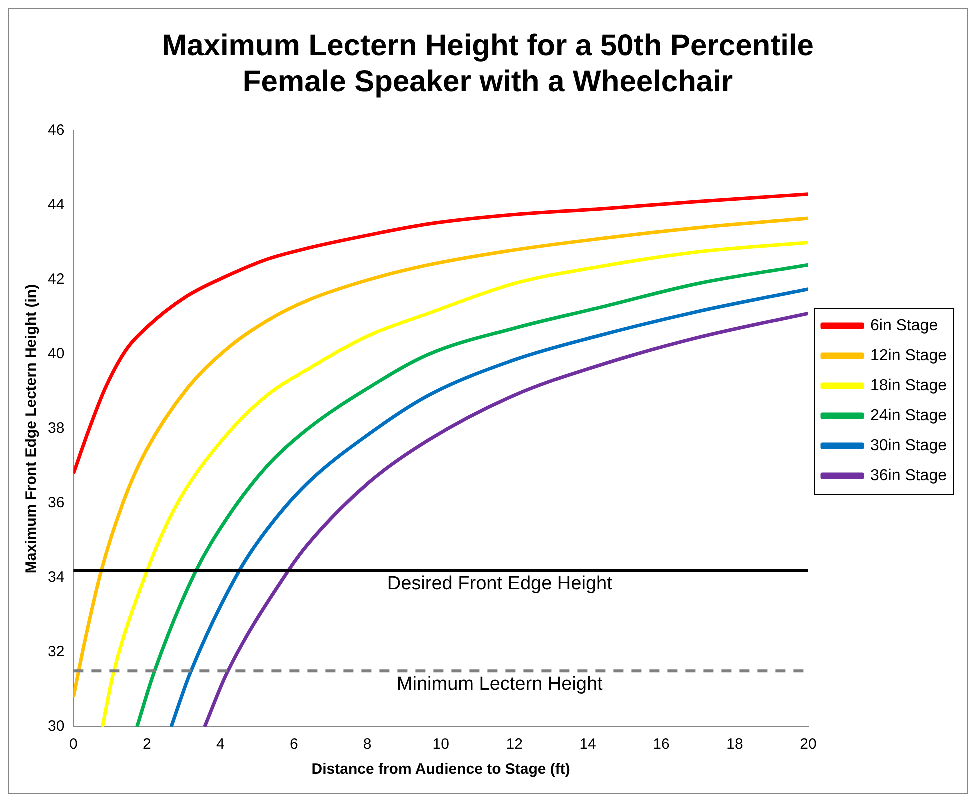 Image resolution: width=977 pixels, height=801 pixels. I want to click on y-tick-label: 38, so click(56, 429).